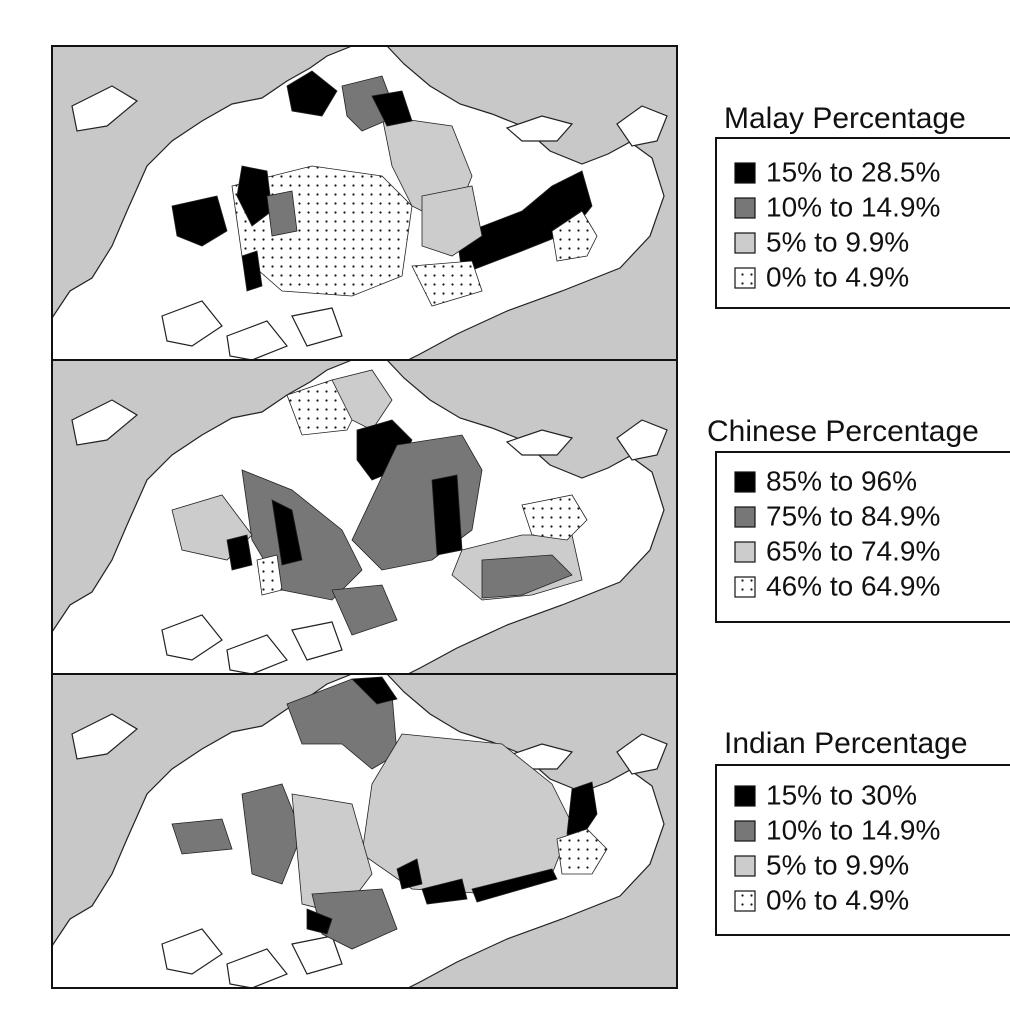 The image size is (1010, 1018). What do you see at coordinates (853, 550) in the screenshot?
I see `legend-entry: 65% to 74.9%` at bounding box center [853, 550].